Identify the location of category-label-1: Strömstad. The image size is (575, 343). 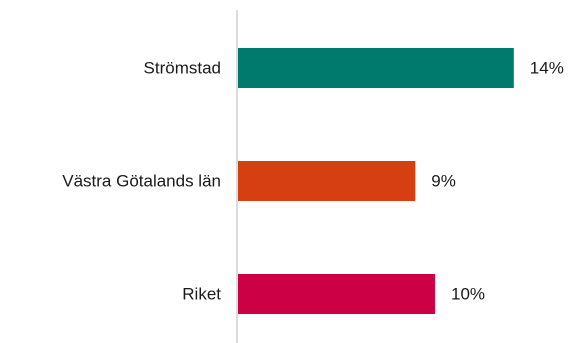
(182, 68).